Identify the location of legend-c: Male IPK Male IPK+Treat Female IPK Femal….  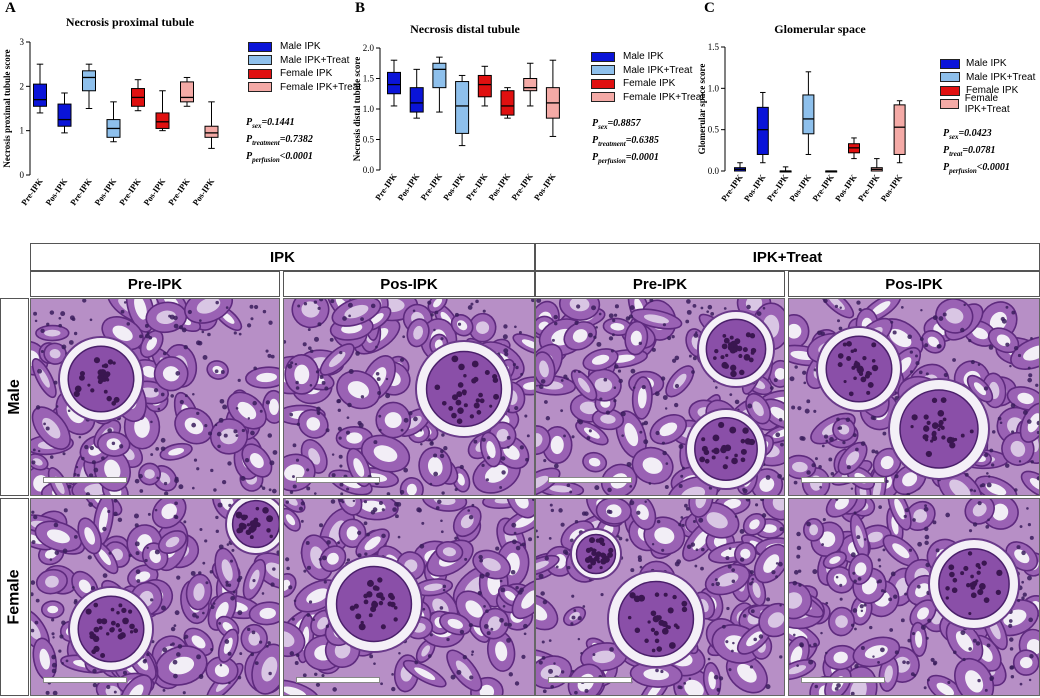
(990, 86).